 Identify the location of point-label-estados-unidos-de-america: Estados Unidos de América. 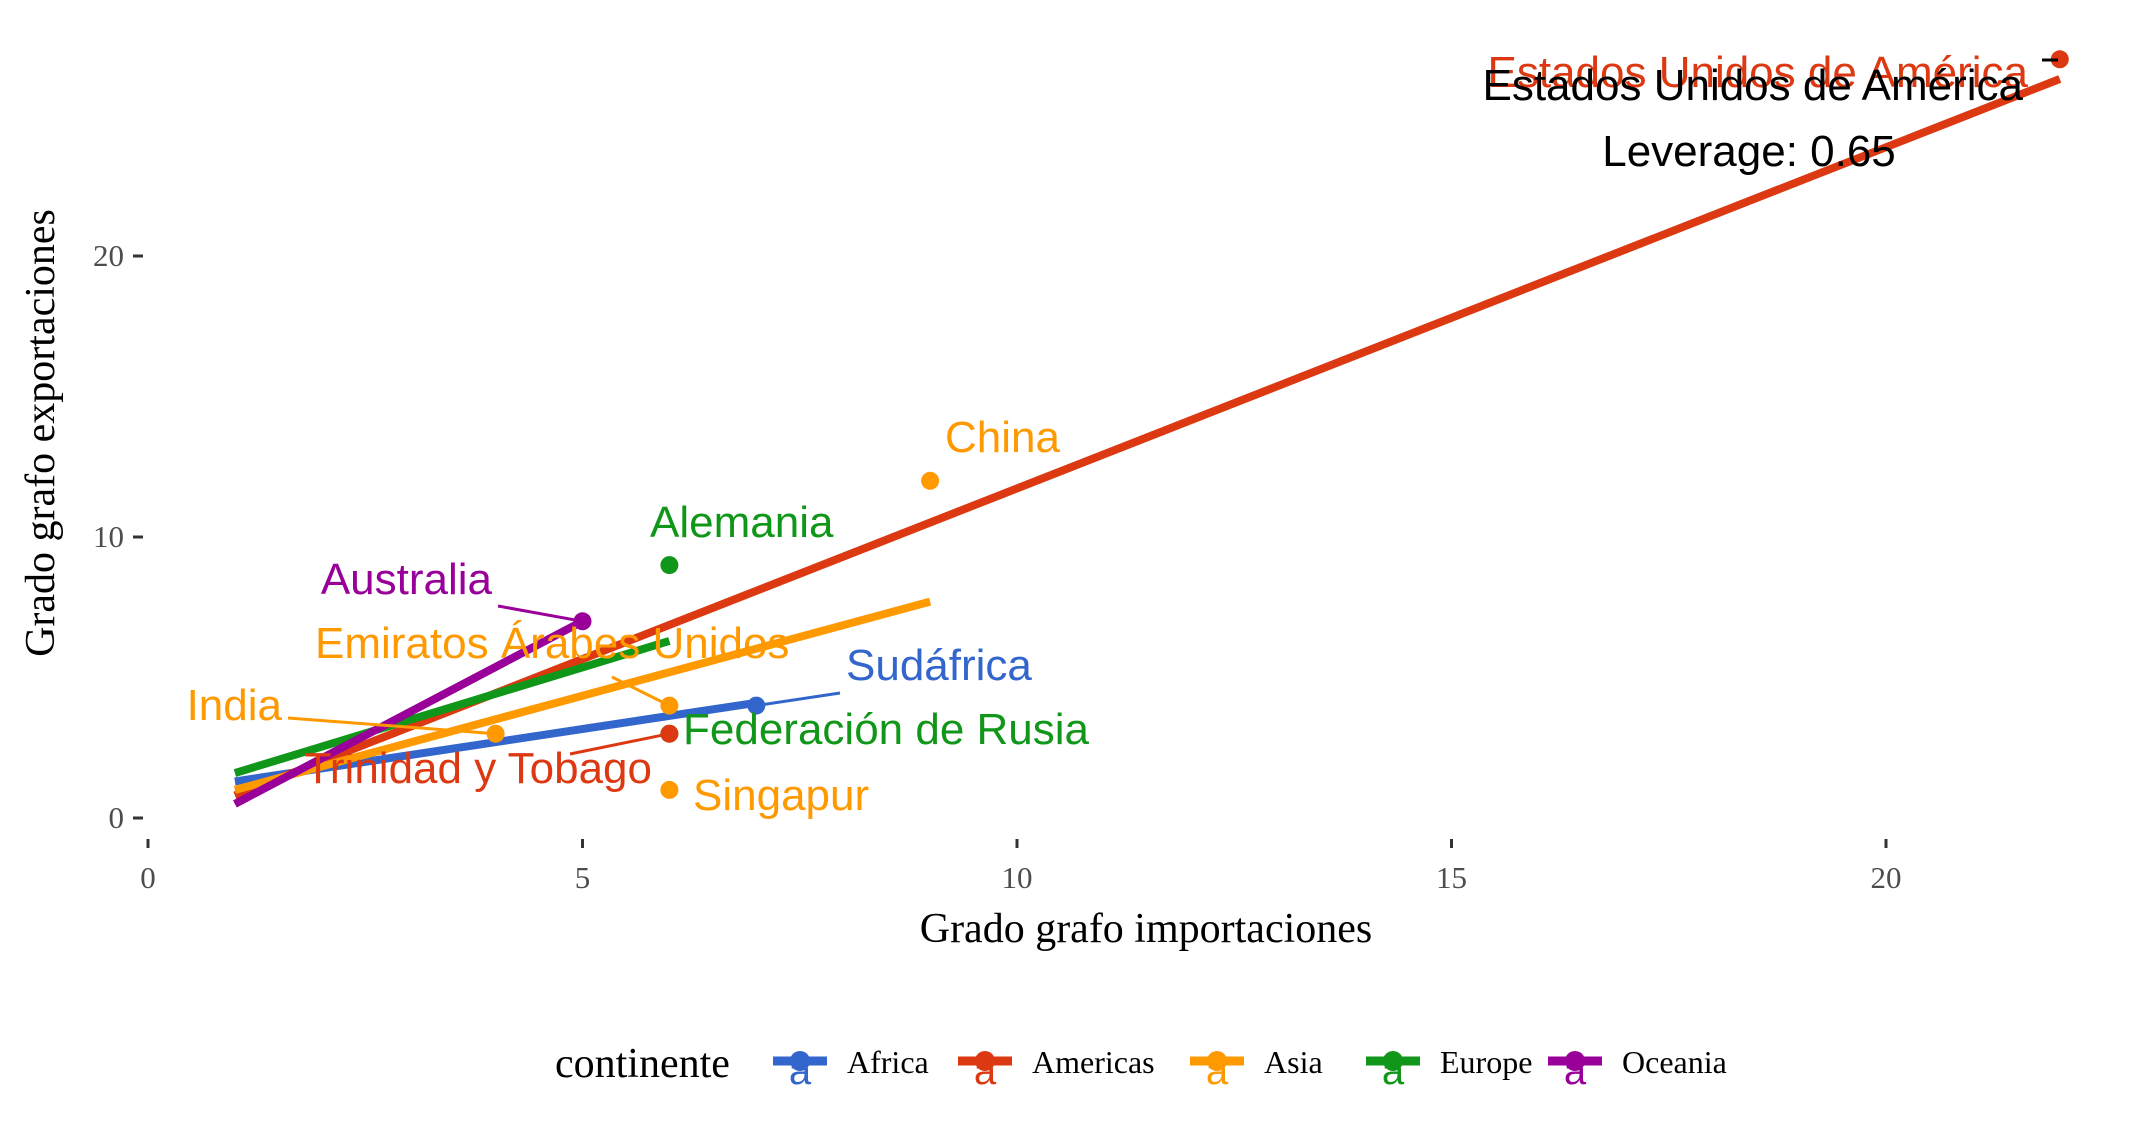
(1757, 72).